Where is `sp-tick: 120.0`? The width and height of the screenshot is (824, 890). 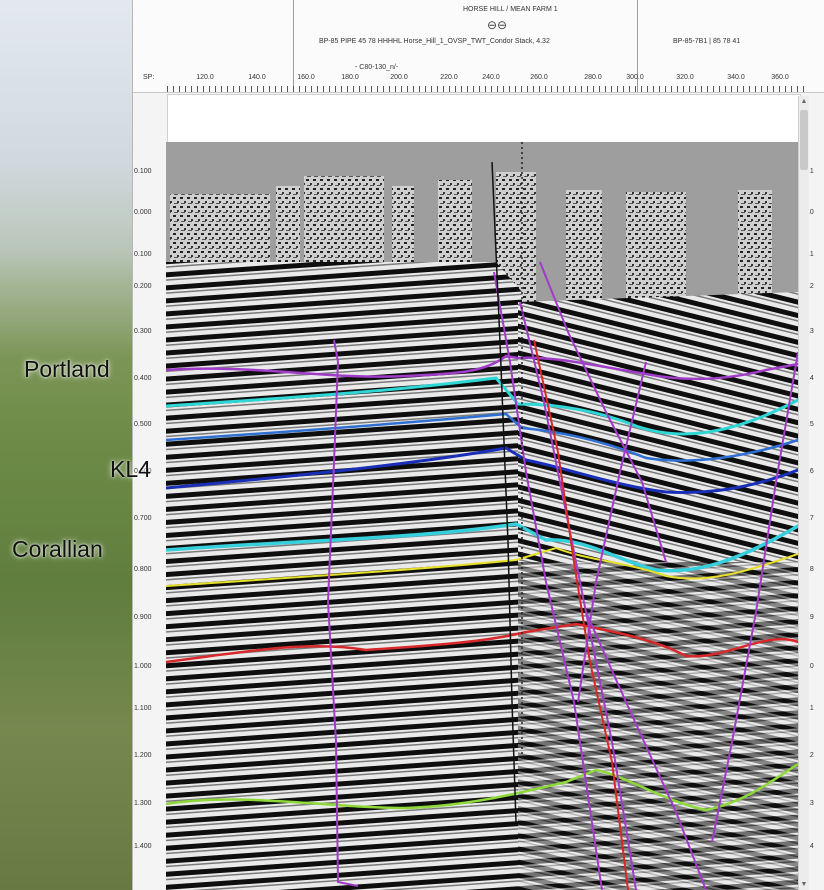
sp-tick: 120.0 is located at coordinates (205, 77).